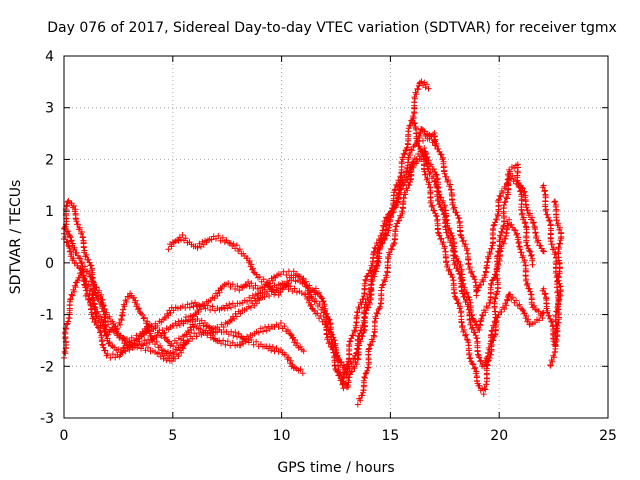 The image size is (640, 480). Describe the element at coordinates (282, 436) in the screenshot. I see `x-tick-label: 10` at that location.